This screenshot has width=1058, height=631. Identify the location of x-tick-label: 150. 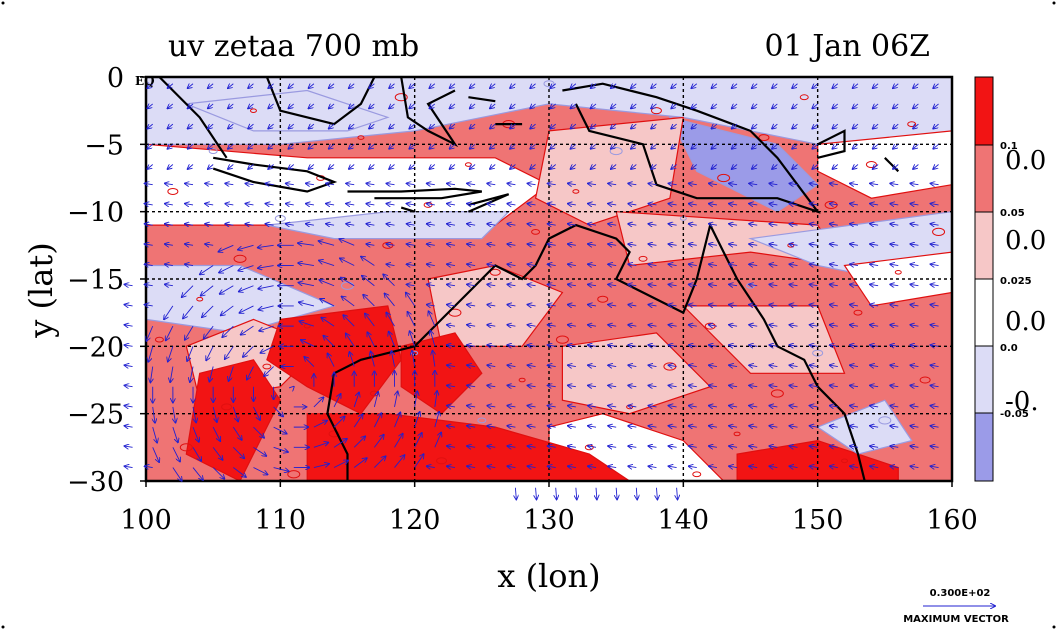
(818, 520).